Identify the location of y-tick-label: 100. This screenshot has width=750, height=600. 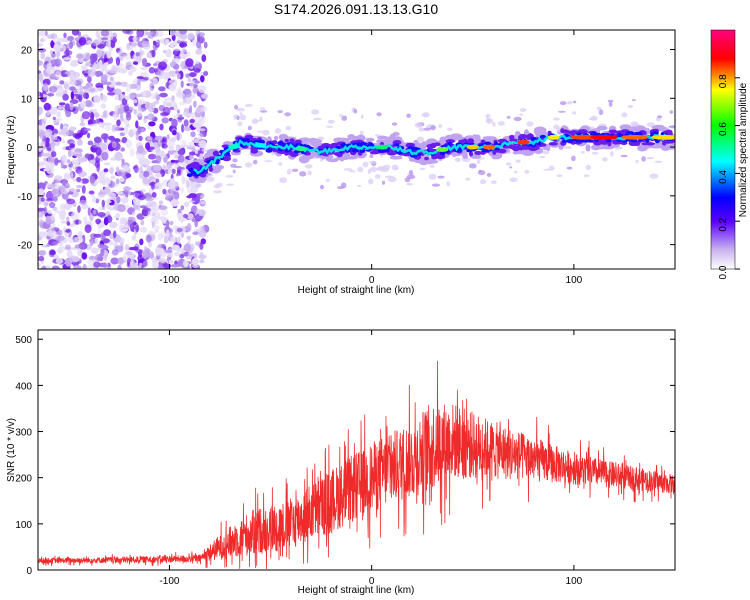
(23, 525).